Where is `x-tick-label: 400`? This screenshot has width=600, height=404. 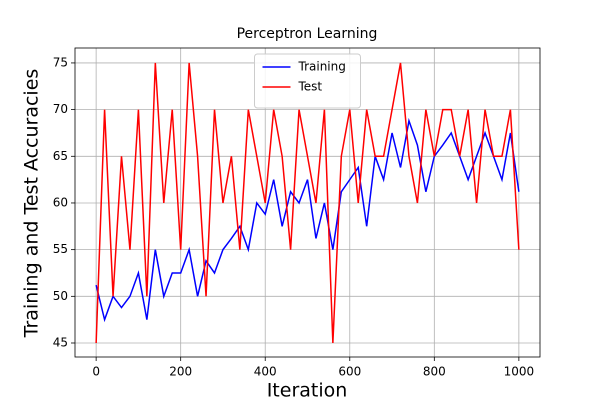 x-tick-label: 400 is located at coordinates (265, 372).